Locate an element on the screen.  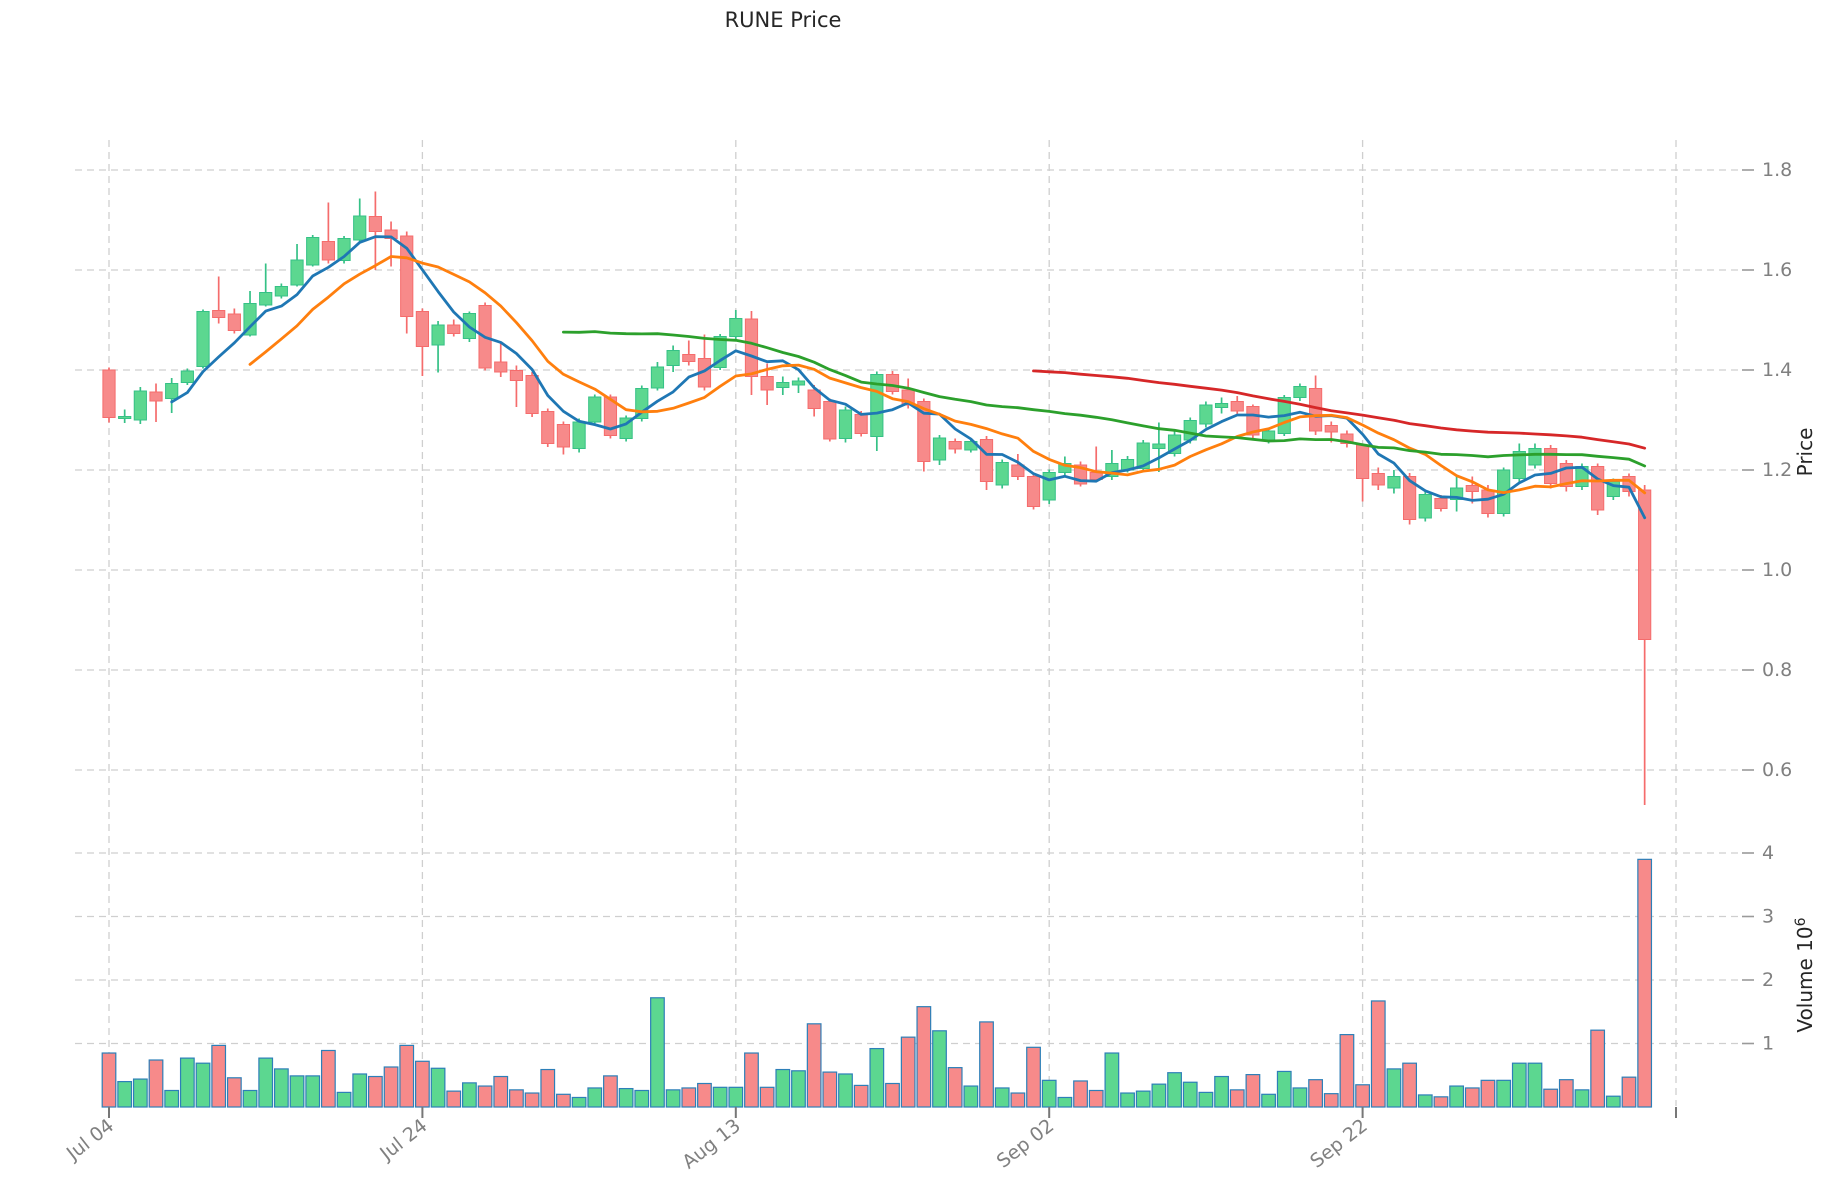
svg-text: Jul 24 is located at coordinates (403, 1140).